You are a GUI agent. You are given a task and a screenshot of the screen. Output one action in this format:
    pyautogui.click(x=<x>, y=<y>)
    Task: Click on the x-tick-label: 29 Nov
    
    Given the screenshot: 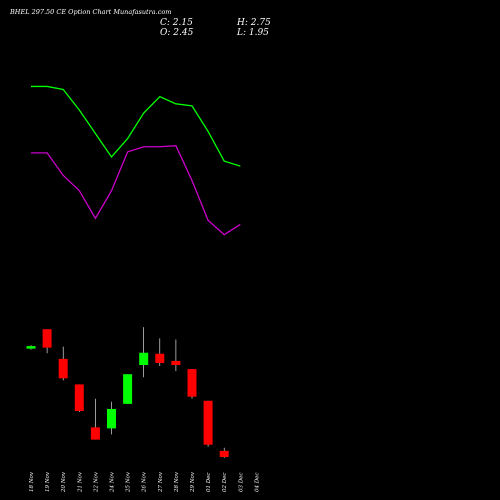 What is the action you would take?
    pyautogui.click(x=193, y=482)
    